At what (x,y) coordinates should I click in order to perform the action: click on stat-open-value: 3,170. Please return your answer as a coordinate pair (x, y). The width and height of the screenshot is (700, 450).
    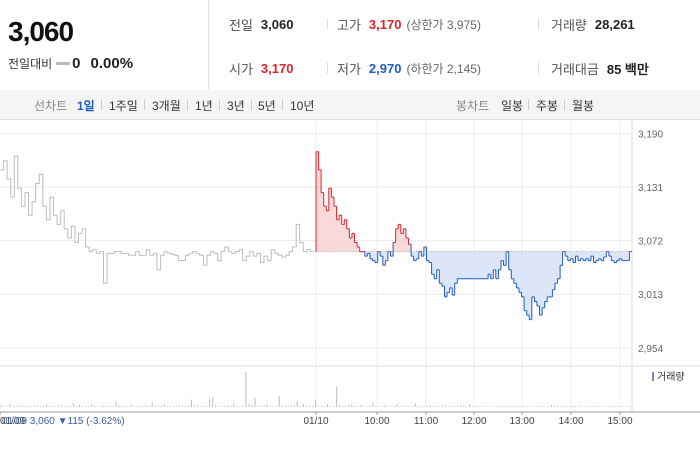
    Looking at the image, I should click on (277, 68).